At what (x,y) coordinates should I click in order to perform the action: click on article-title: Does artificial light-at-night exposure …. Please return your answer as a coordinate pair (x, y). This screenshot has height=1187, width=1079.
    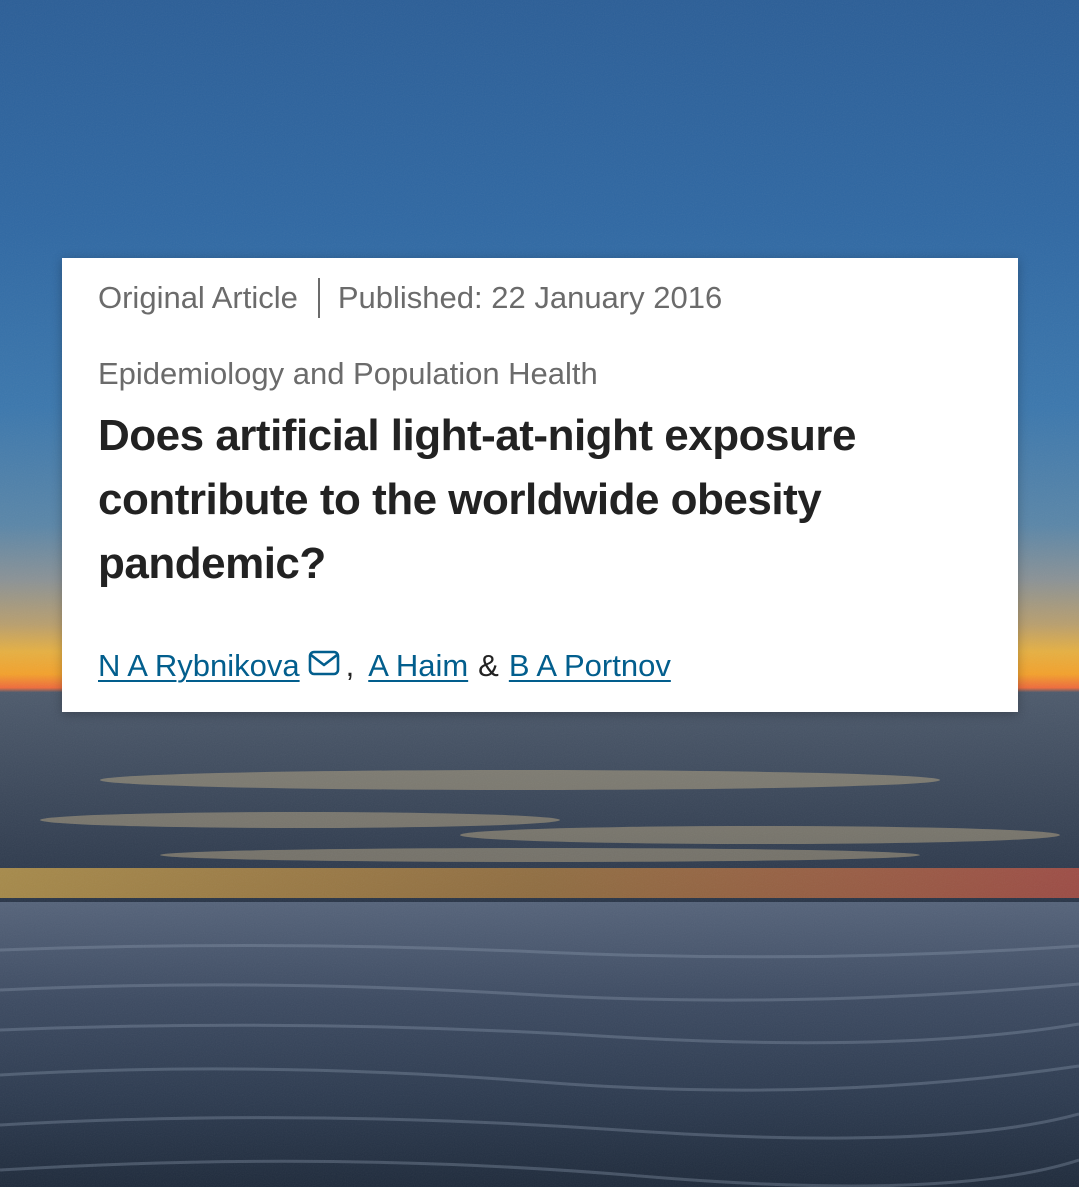
    Looking at the image, I should click on (477, 499).